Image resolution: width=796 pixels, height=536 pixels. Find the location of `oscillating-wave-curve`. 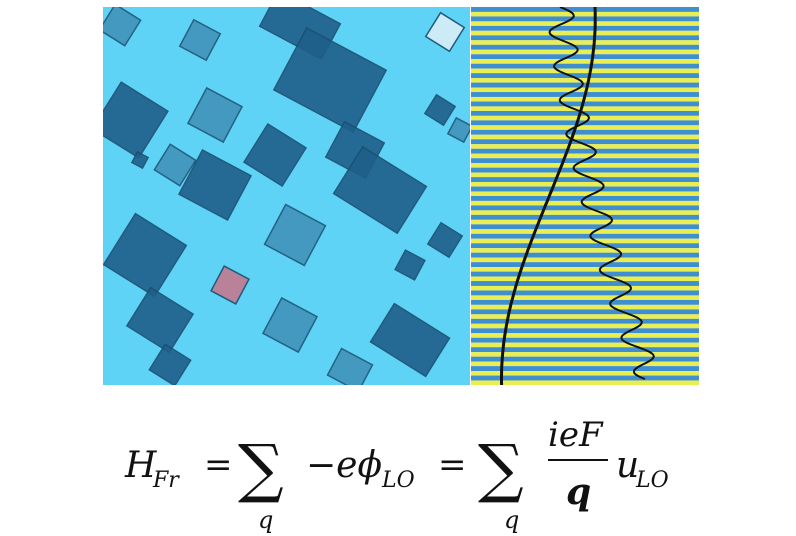

oscillating-wave-curve is located at coordinates (601, 193).